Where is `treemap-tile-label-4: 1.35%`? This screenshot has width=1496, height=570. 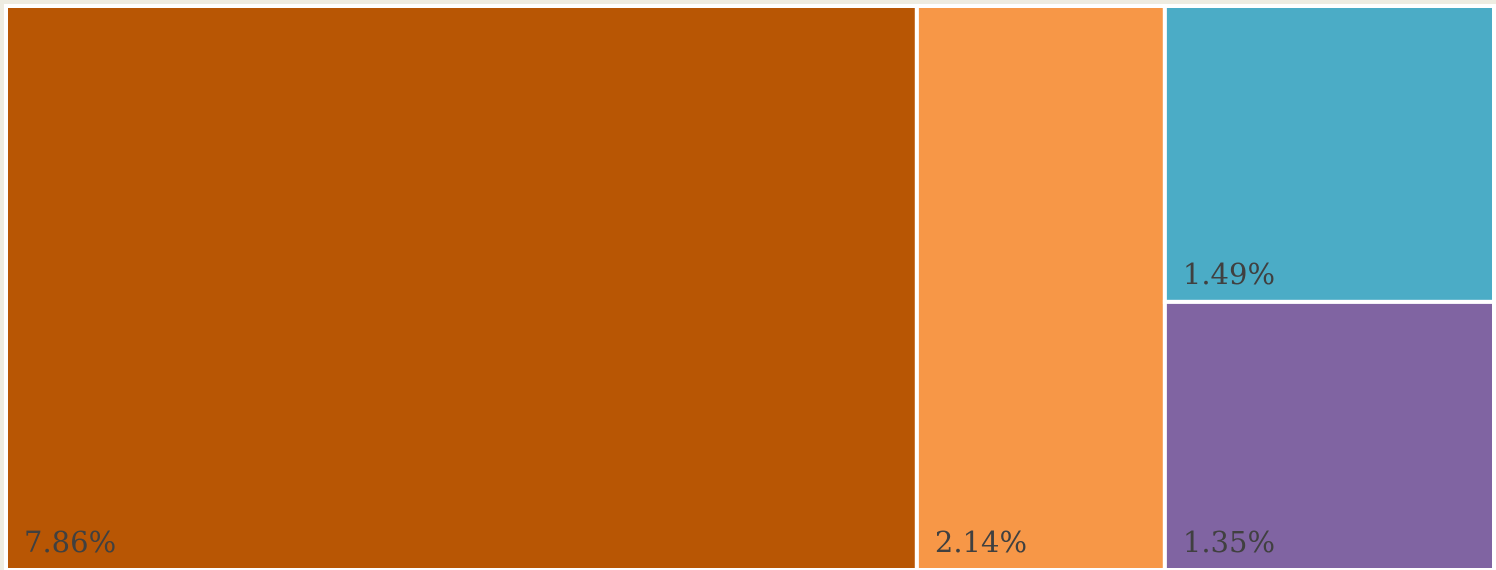
treemap-tile-label-4: 1.35% is located at coordinates (1229, 542).